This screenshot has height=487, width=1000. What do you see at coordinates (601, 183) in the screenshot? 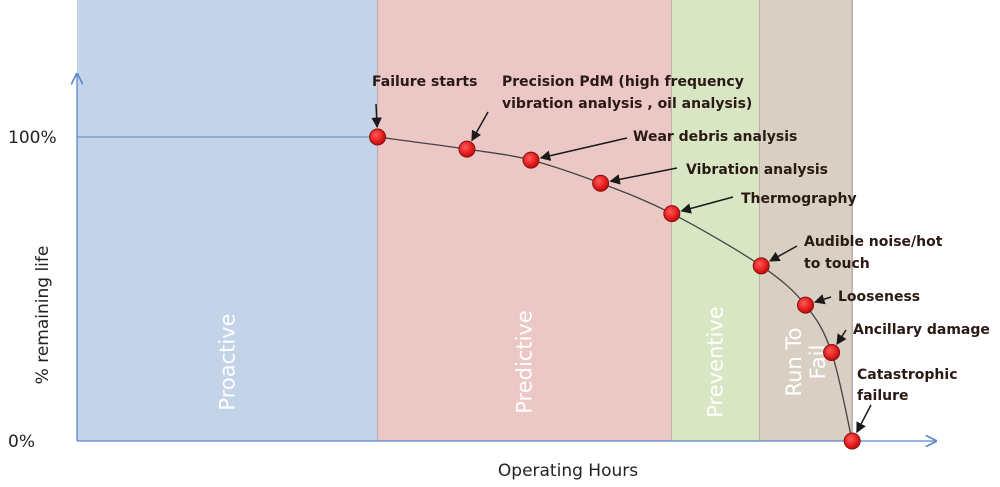
I see `point-vibration-analysis` at bounding box center [601, 183].